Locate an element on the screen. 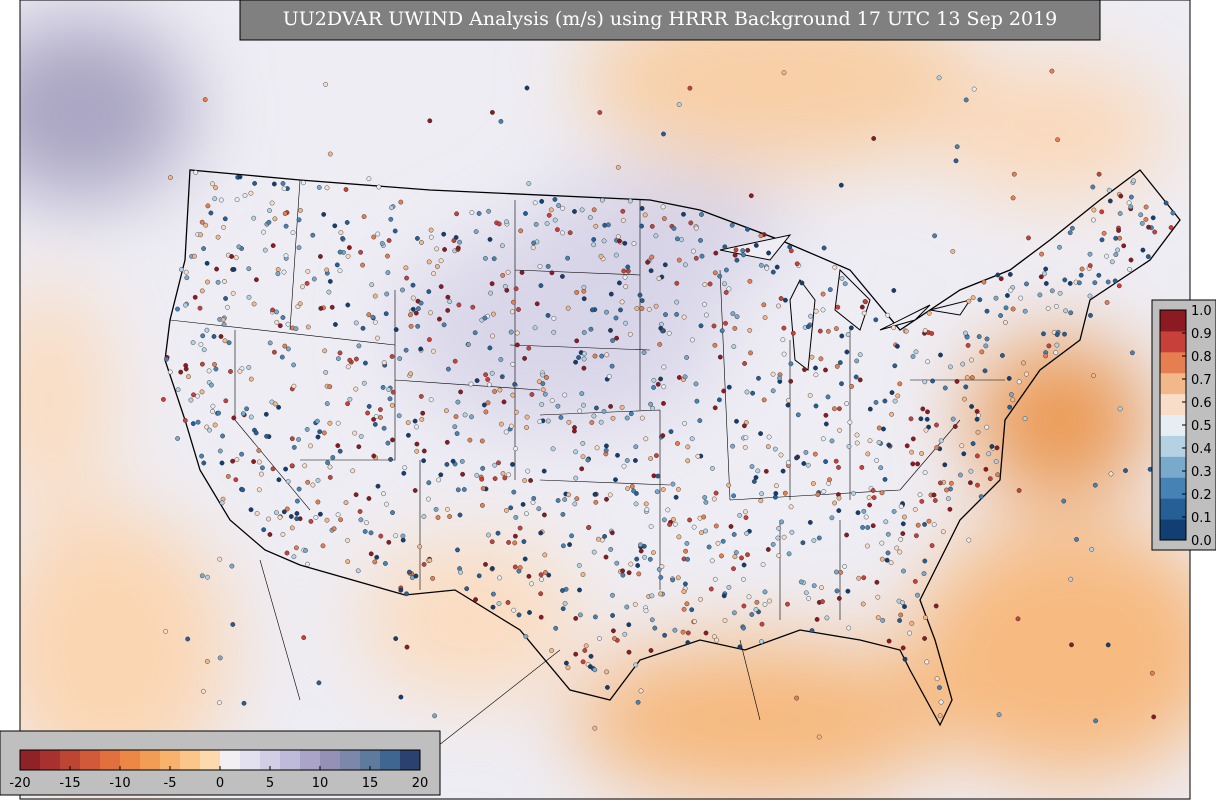 The image size is (1216, 804). colorbar-tick-label: 0.4 is located at coordinates (1201, 449).